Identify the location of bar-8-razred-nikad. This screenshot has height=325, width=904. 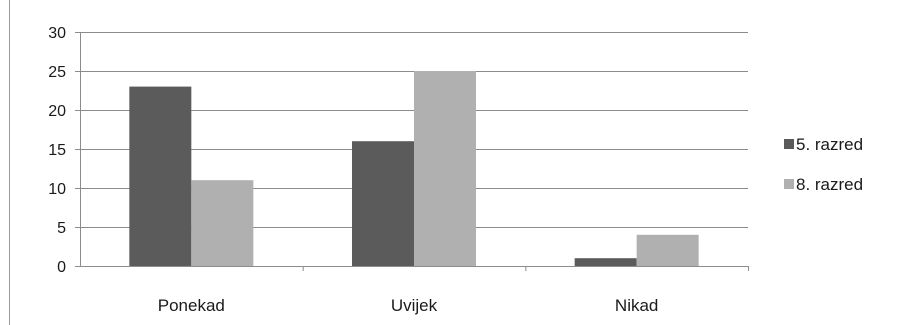
(667, 250).